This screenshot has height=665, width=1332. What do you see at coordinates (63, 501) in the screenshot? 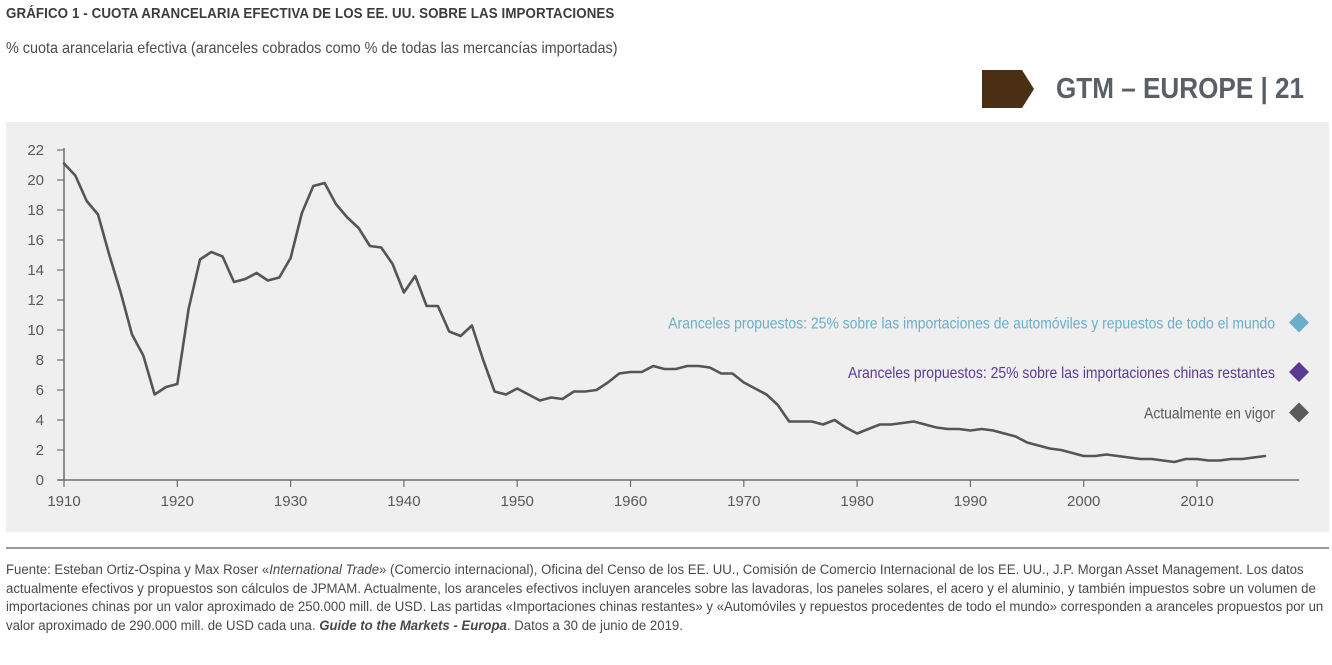
I see `x-tick-label: 1910` at bounding box center [63, 501].